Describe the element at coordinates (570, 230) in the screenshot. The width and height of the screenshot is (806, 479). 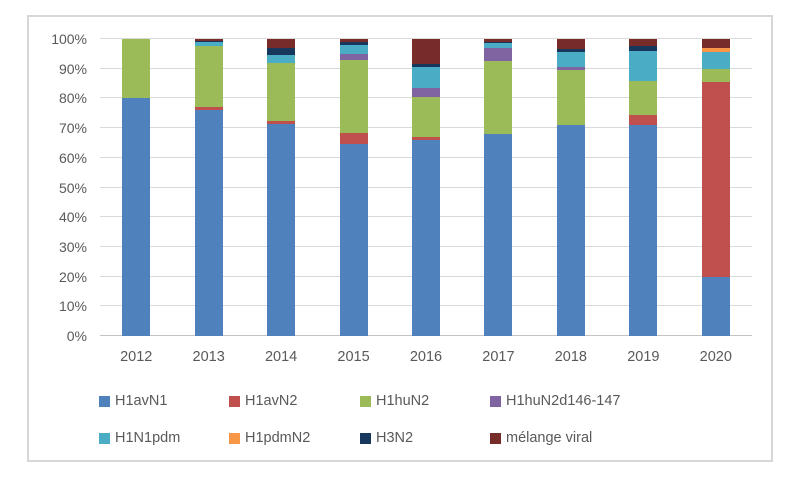
I see `bar-segment-2018-H1avN1` at that location.